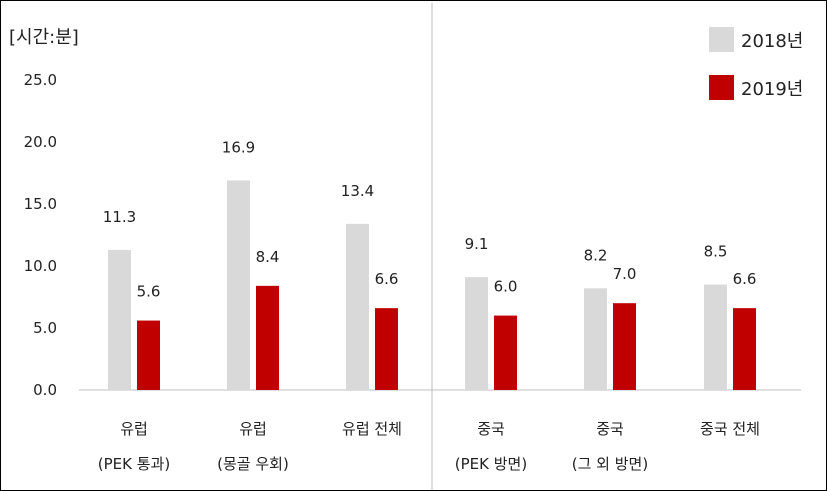 This screenshot has width=827, height=491. Describe the element at coordinates (772, 41) in the screenshot. I see `legend-label: 2018년` at that location.